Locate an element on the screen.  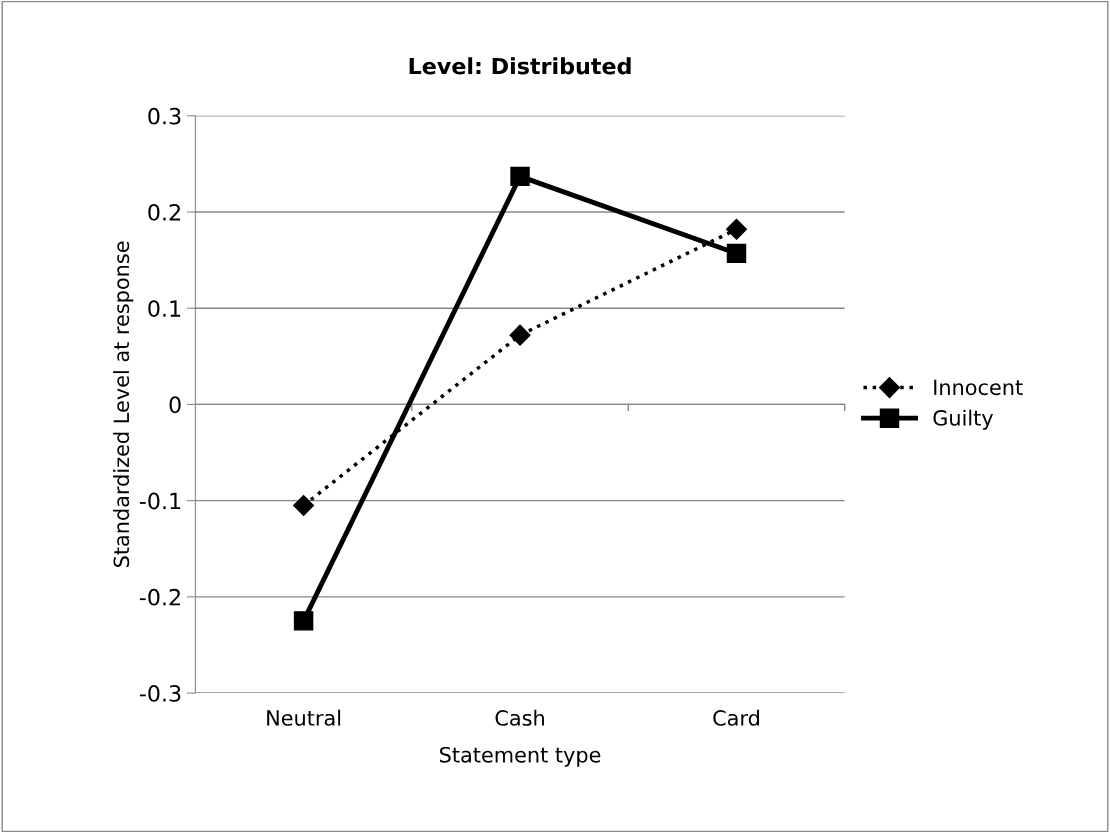
legend-label: Guilty is located at coordinates (963, 419).